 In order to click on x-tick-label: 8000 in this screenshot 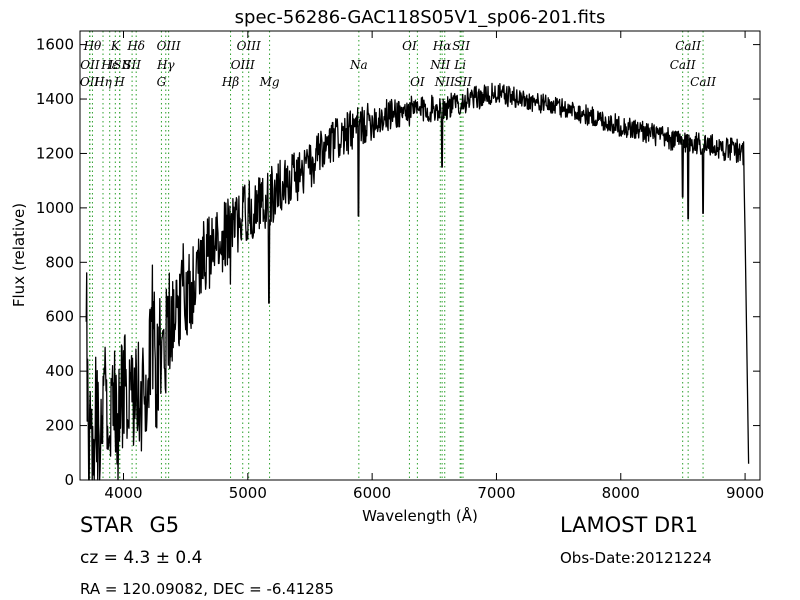, I will do `click(621, 493)`.